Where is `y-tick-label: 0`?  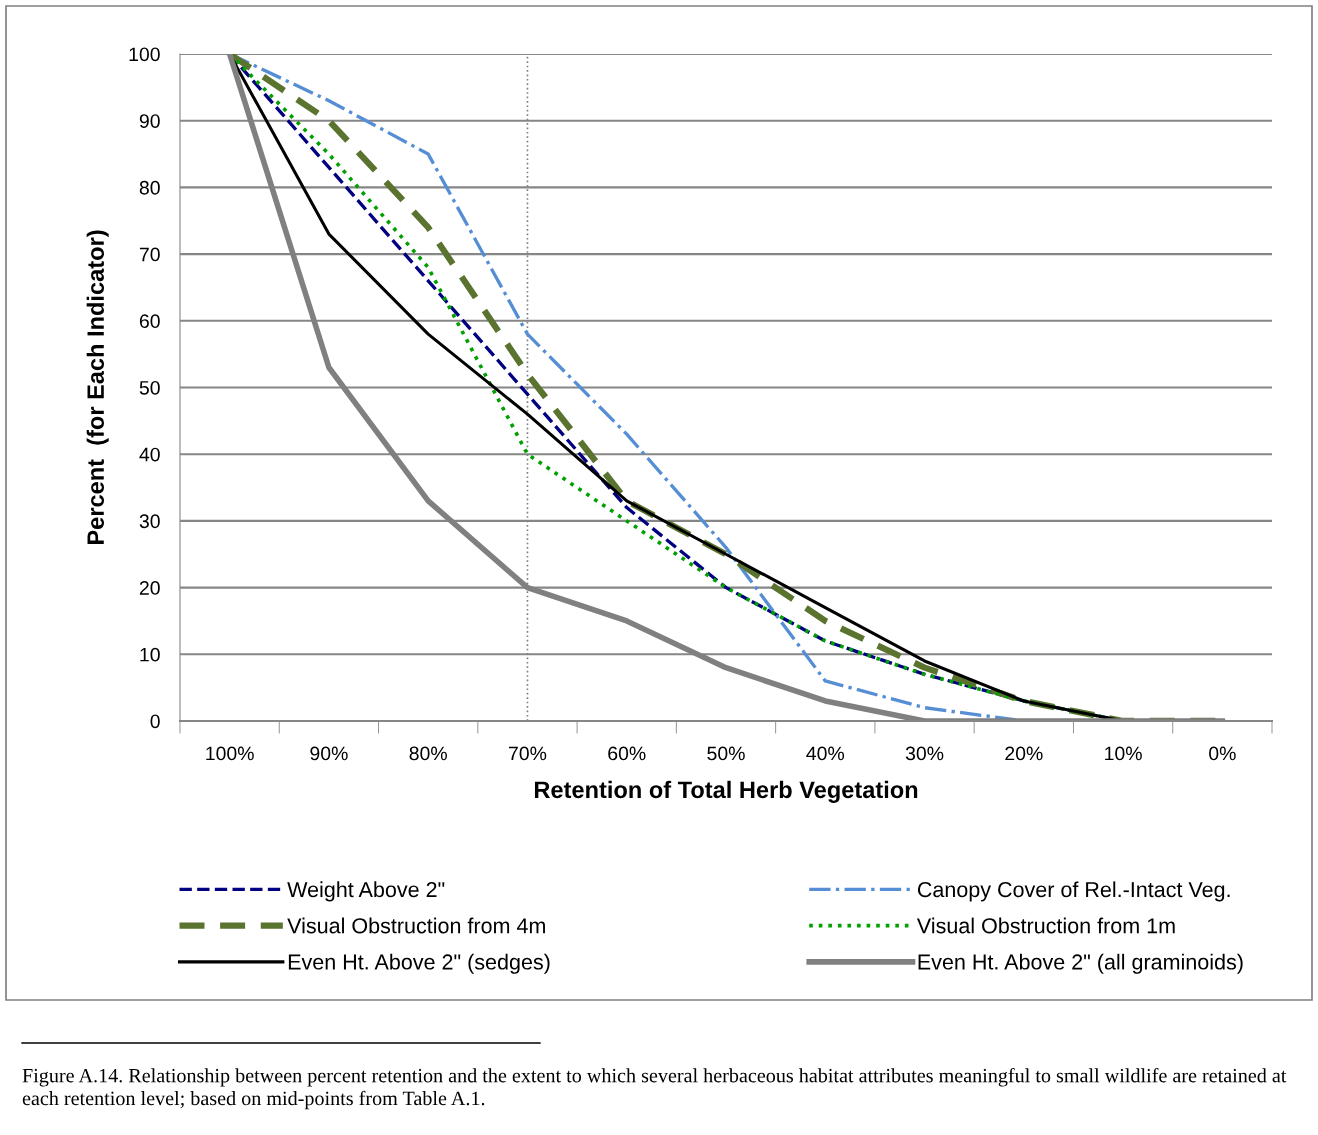 y-tick-label: 0 is located at coordinates (155, 721).